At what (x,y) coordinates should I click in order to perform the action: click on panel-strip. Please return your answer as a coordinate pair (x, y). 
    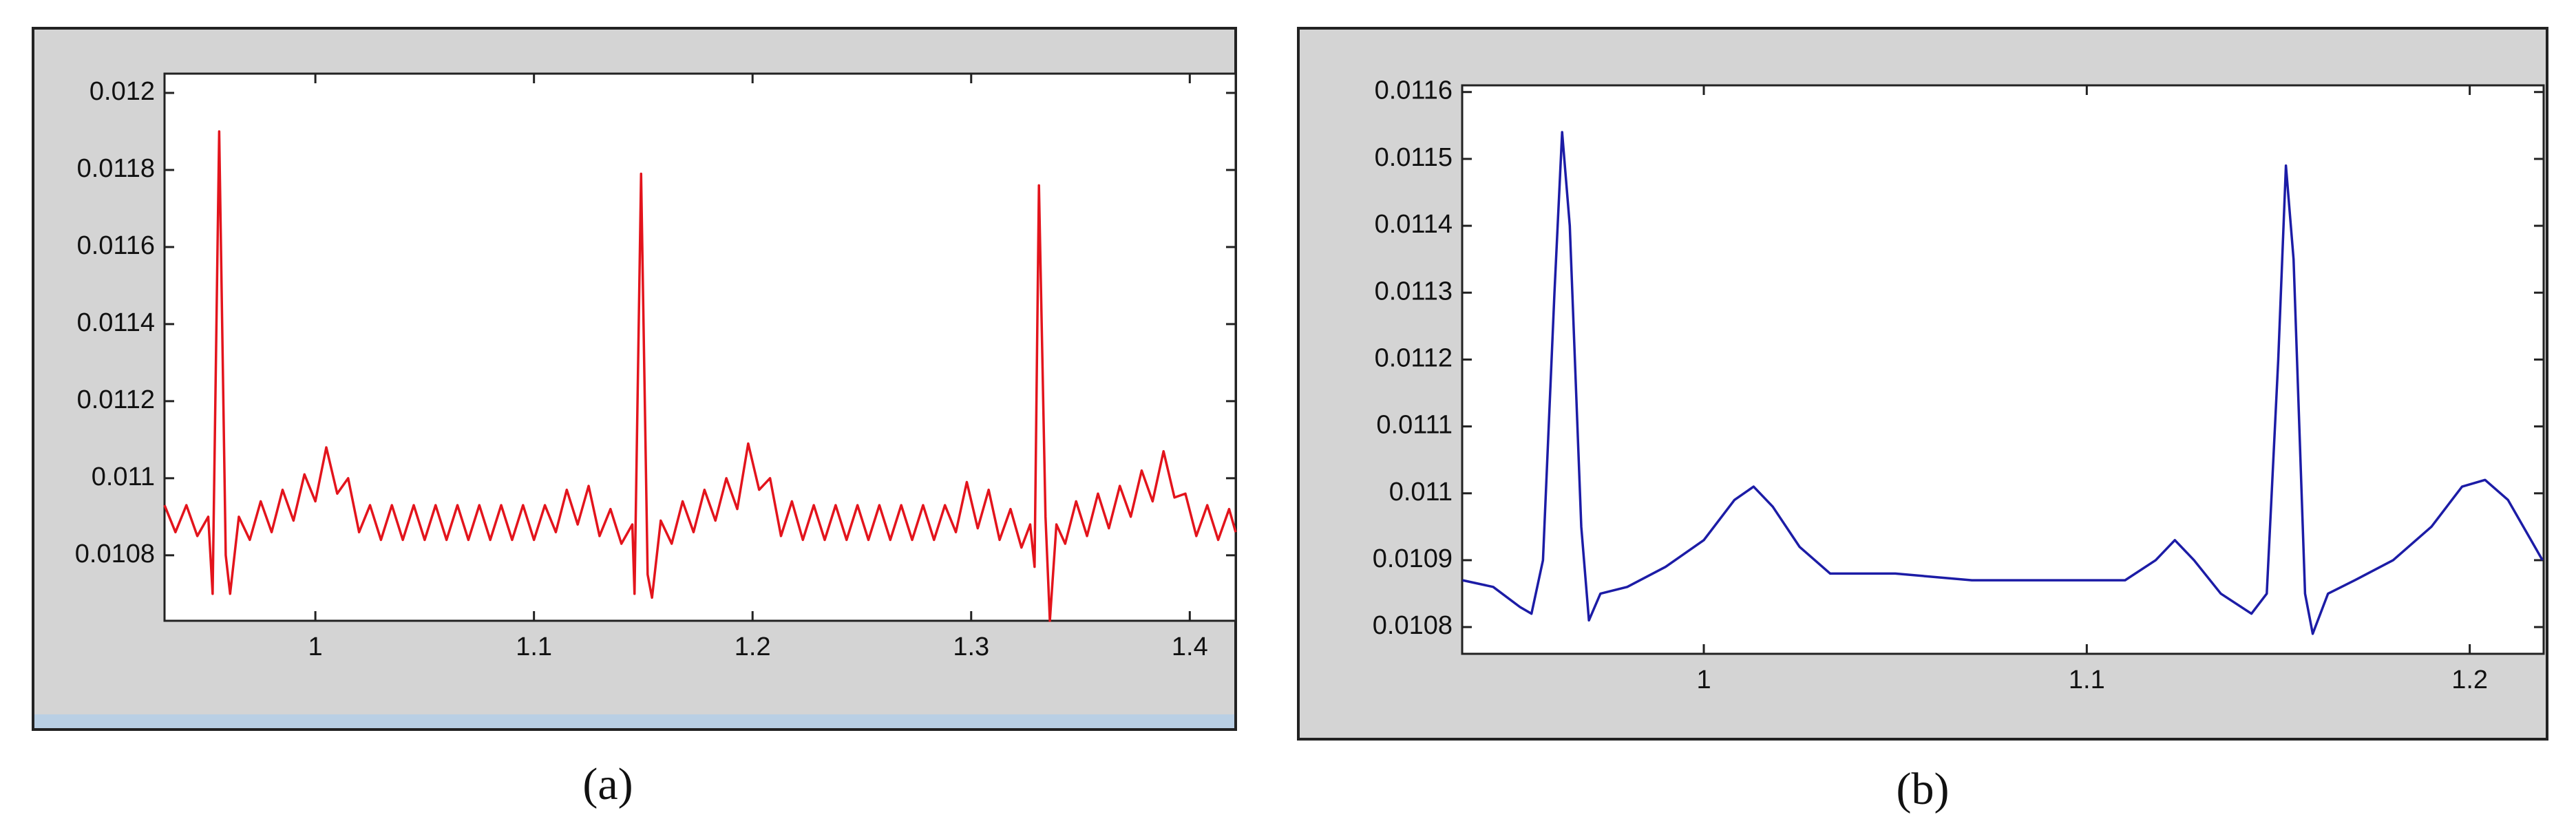
    Looking at the image, I should click on (634, 721).